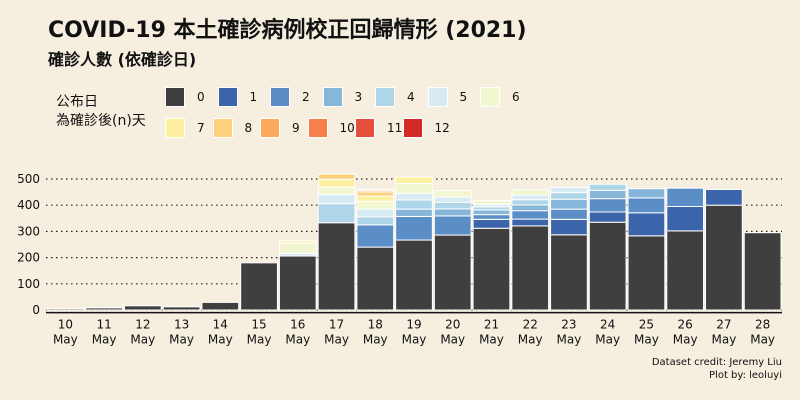 This screenshot has width=800, height=400. I want to click on x-tick-label: 13 May, so click(181, 332).